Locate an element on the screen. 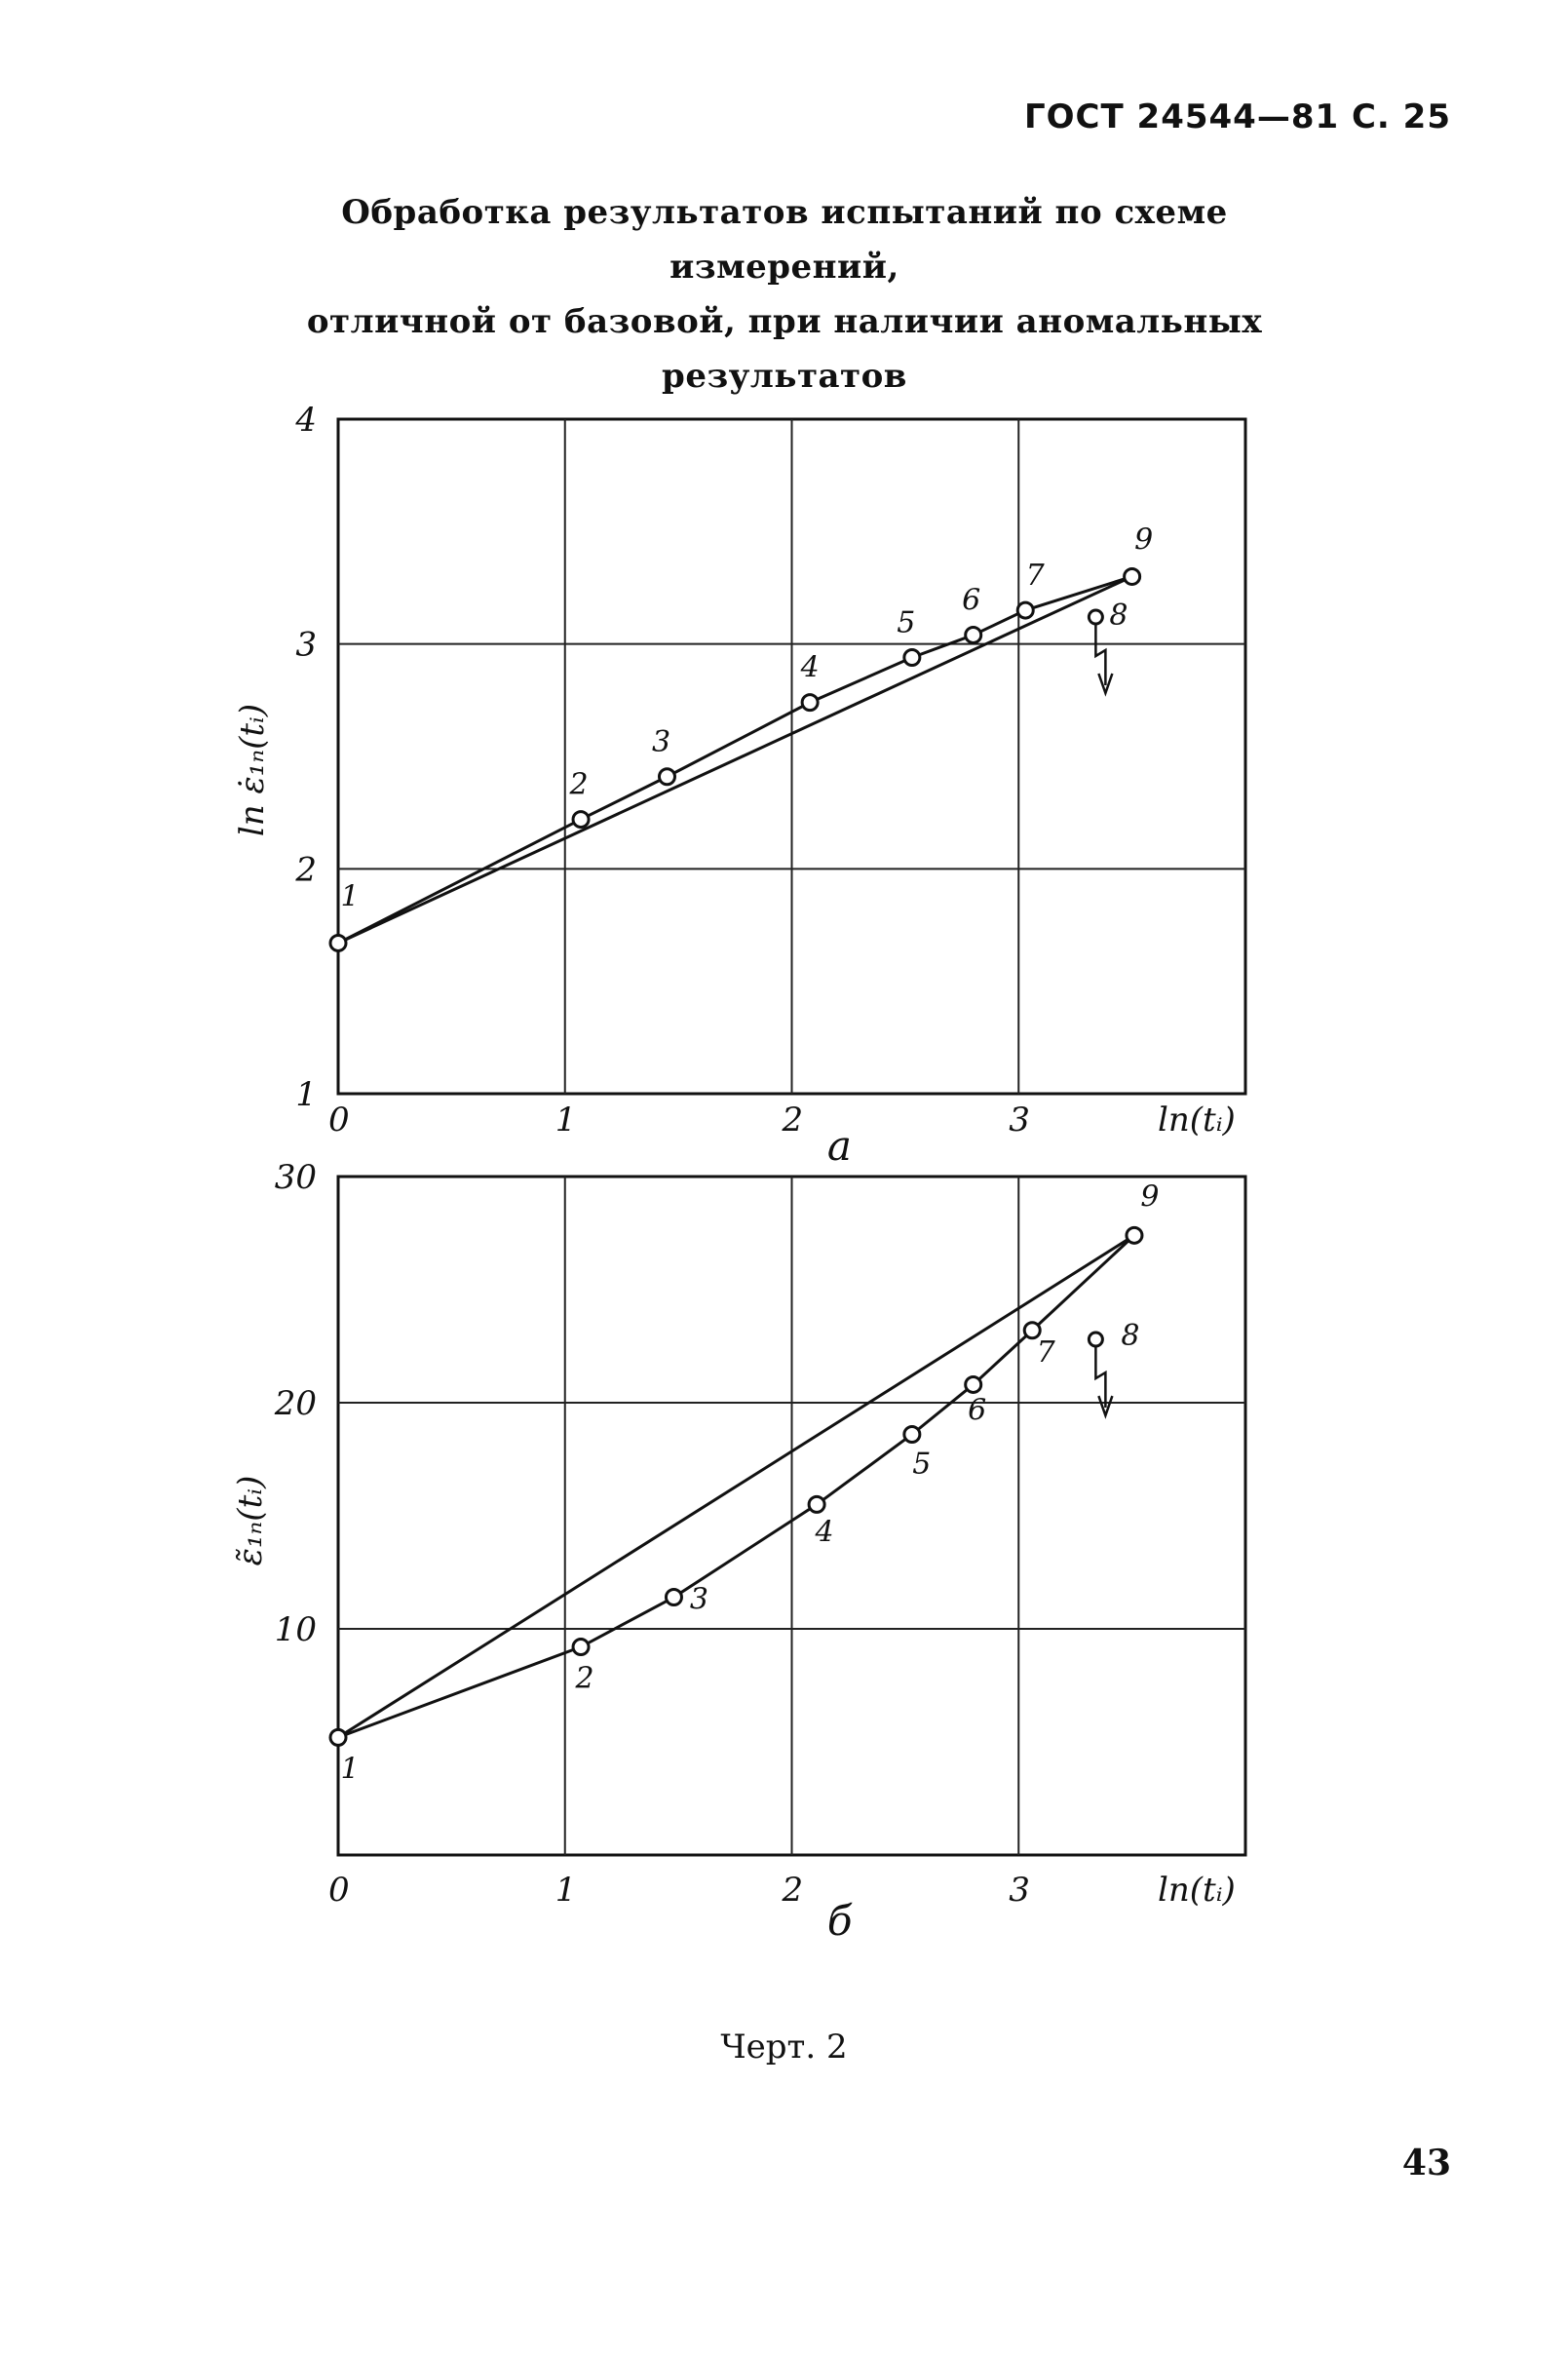  y-tick-label: 1 is located at coordinates (306, 1094).